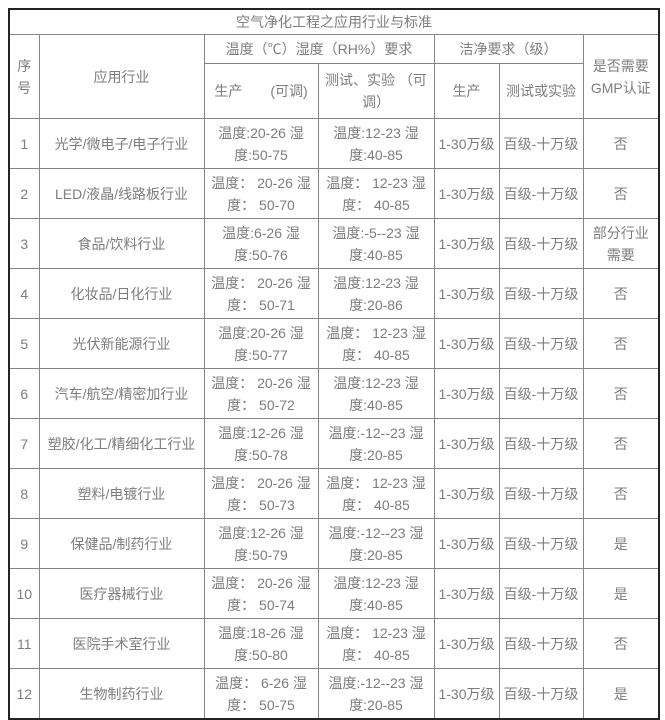  I want to click on header-group-temp-humidity: 温度（℃）湿度（RH%）要求, so click(319, 49).